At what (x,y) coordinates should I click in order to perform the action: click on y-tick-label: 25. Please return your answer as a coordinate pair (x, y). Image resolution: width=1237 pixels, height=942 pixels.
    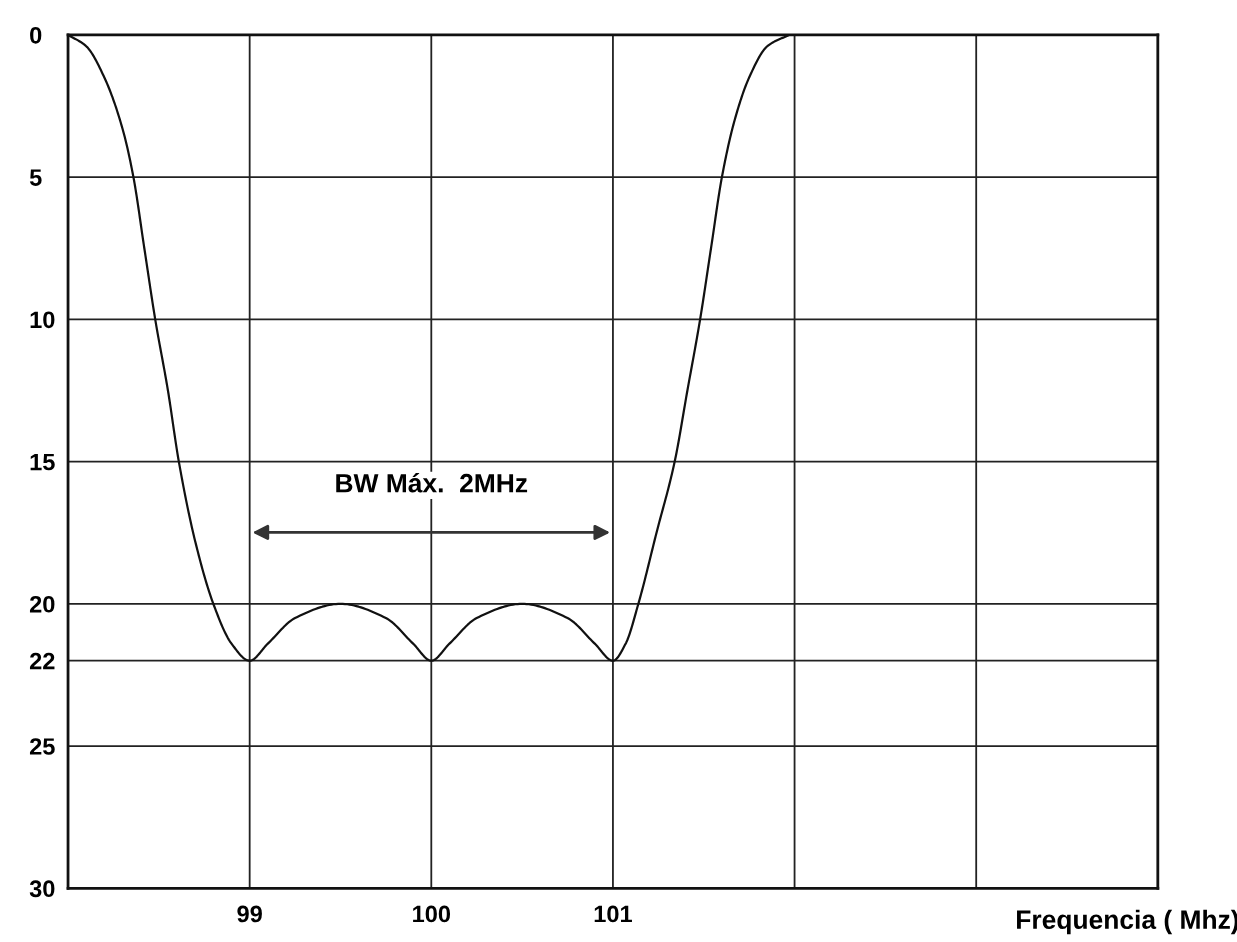
    Looking at the image, I should click on (42, 746).